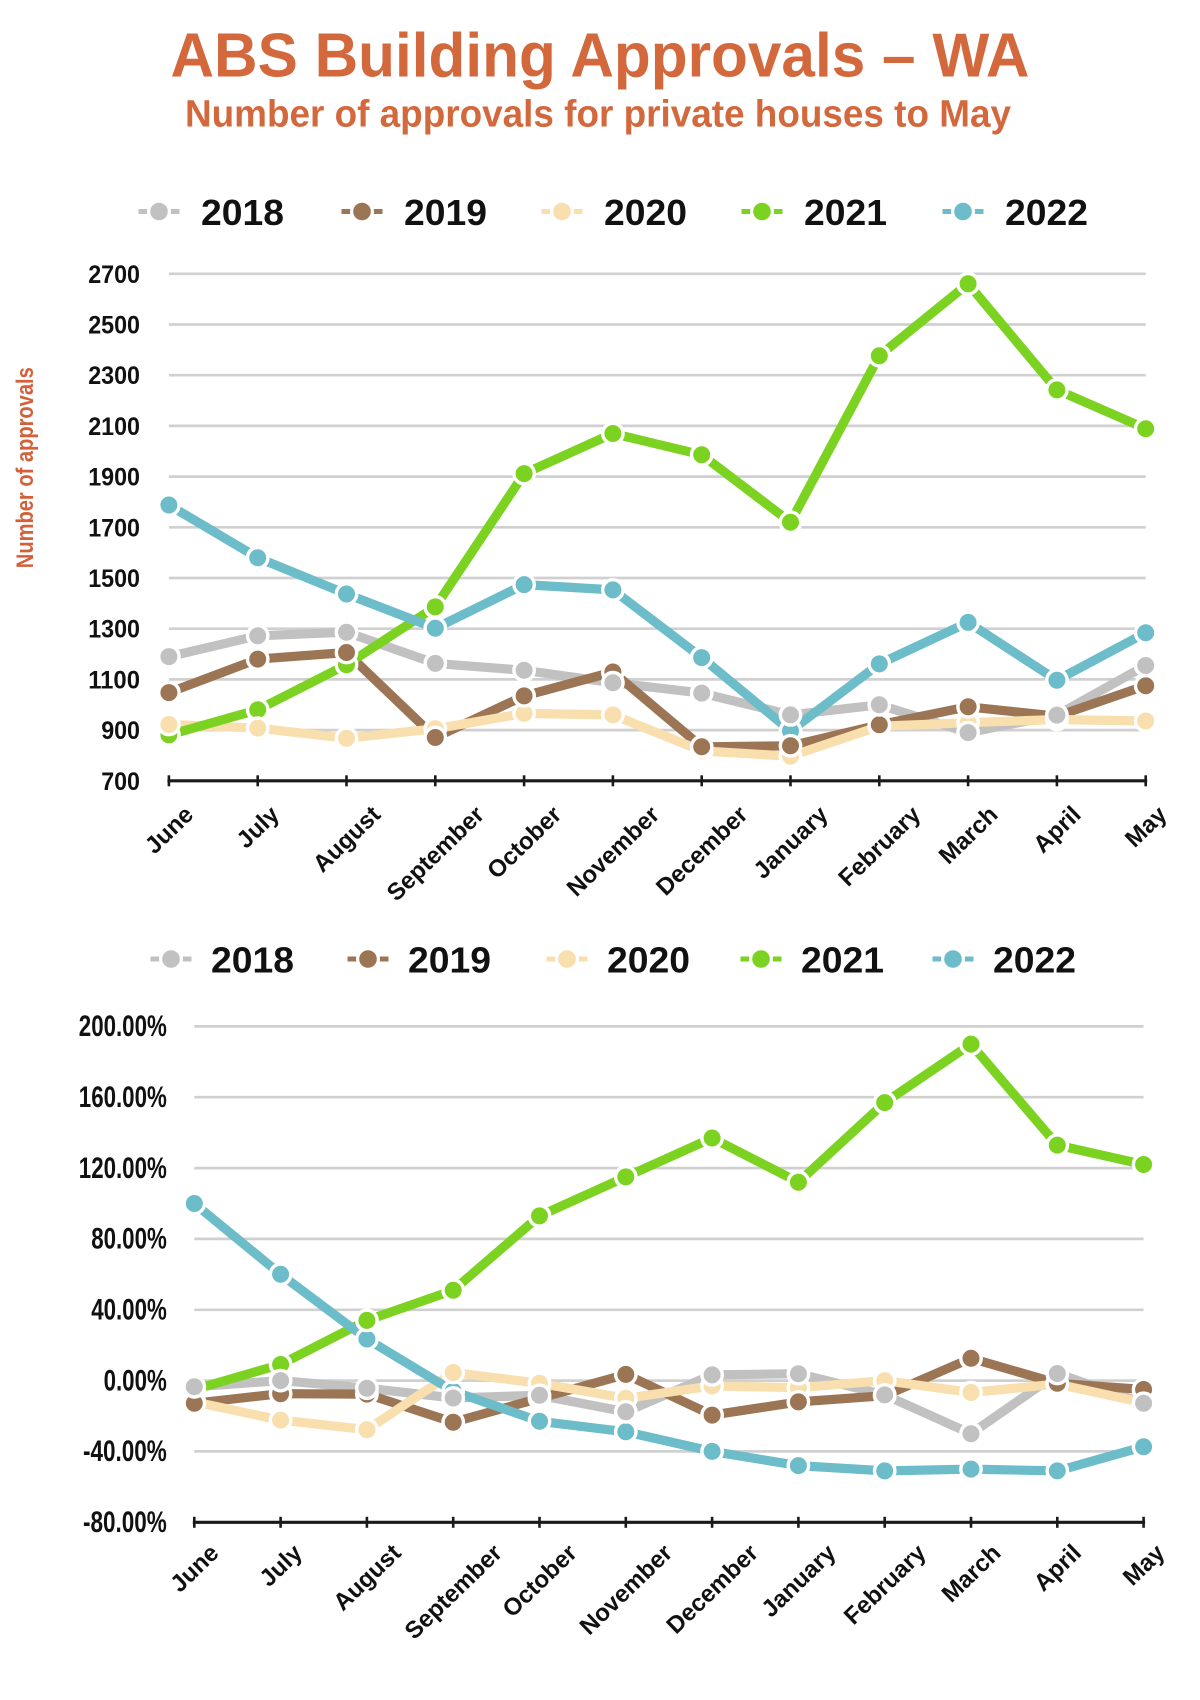 This screenshot has height=1700, width=1200. I want to click on svg-text: 700, so click(120, 782).